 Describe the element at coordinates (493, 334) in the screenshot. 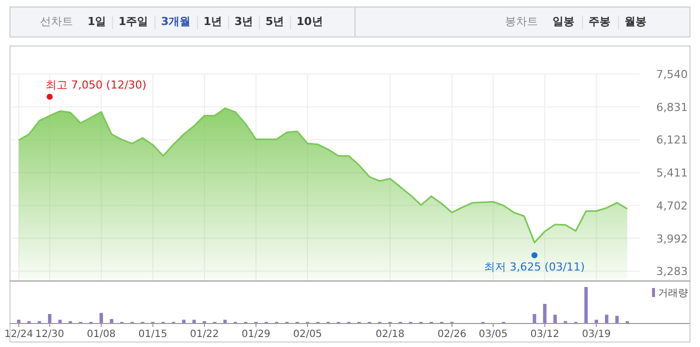

I see `x-tick-label: 03/05` at that location.